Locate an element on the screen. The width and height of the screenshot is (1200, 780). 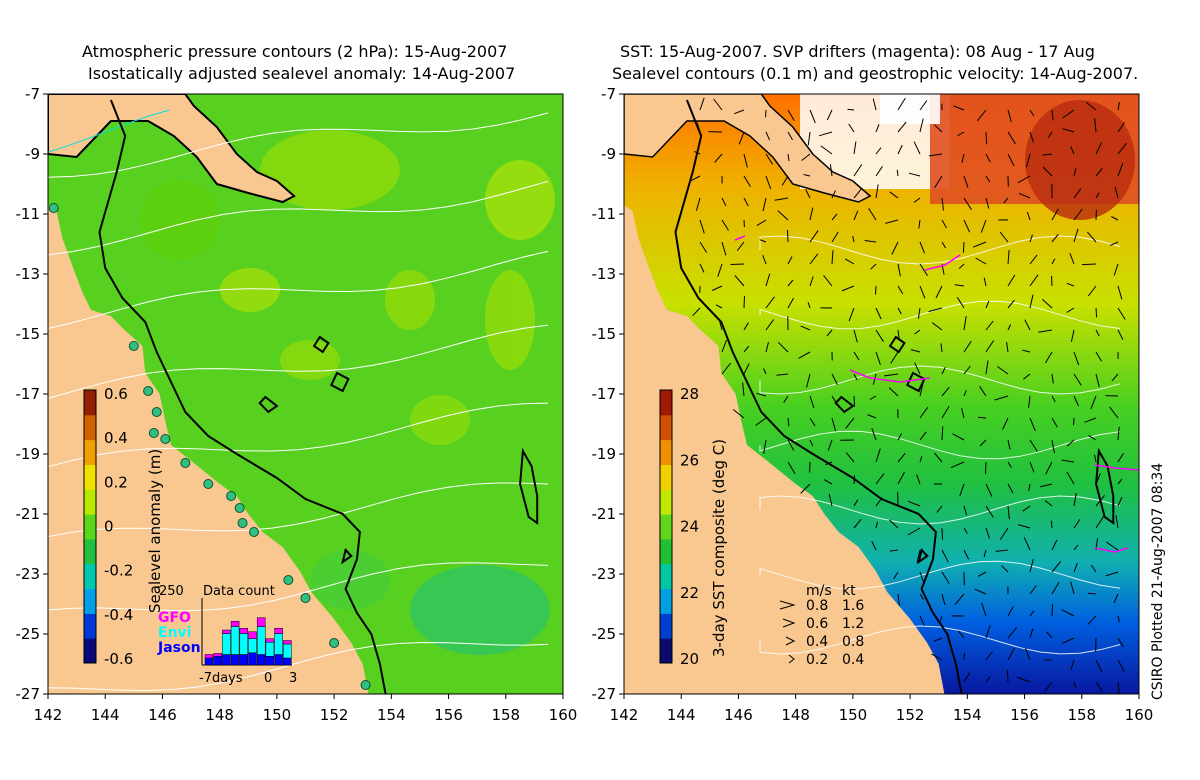
inset-bar-envi is located at coordinates (287, 651).